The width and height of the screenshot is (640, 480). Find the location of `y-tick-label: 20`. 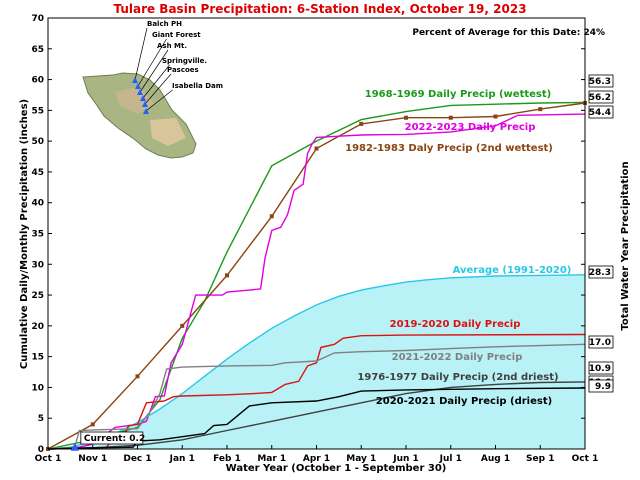

y-tick-label: 20 is located at coordinates (37, 327).